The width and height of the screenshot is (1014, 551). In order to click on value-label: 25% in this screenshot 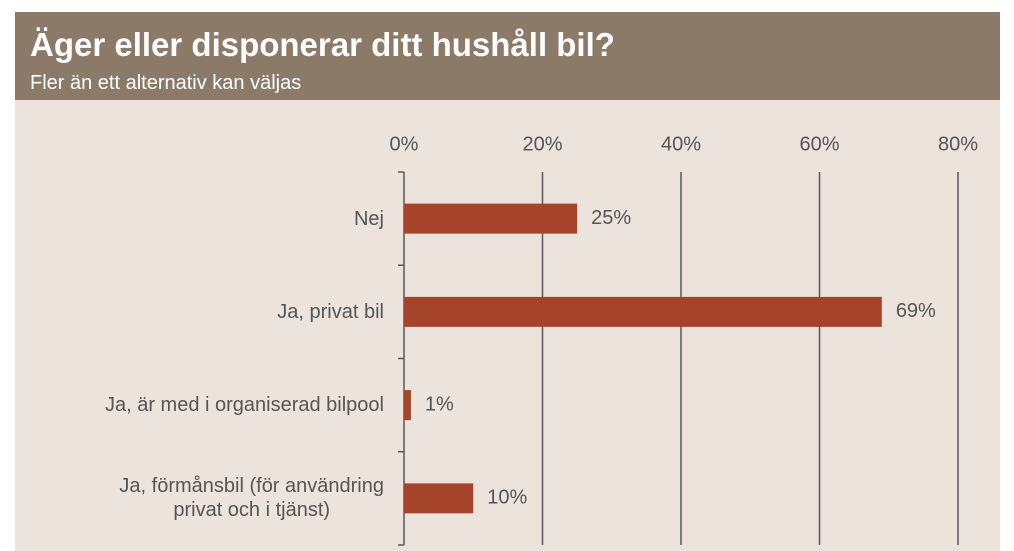, I will do `click(611, 218)`.